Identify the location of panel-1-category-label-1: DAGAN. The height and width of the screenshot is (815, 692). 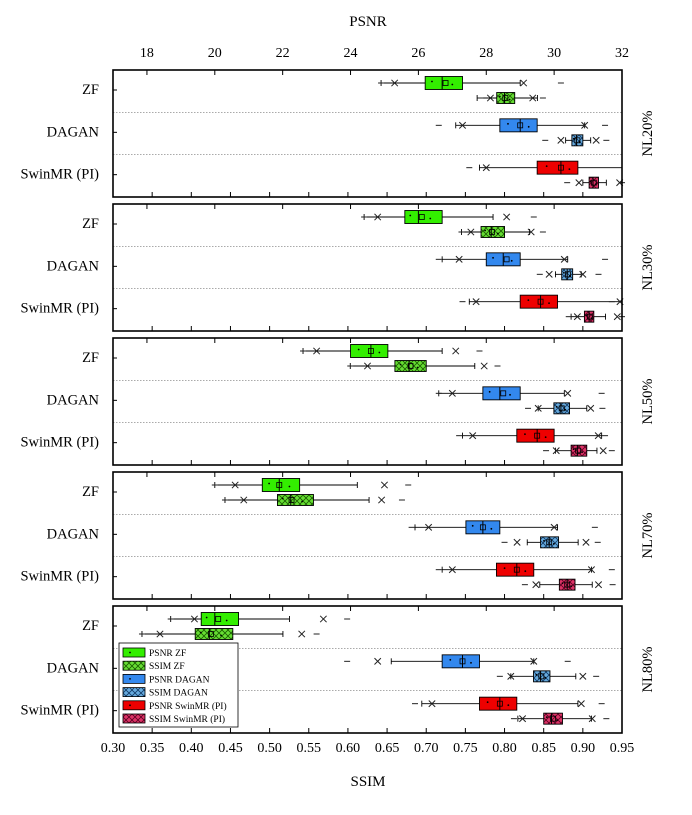
(73, 266).